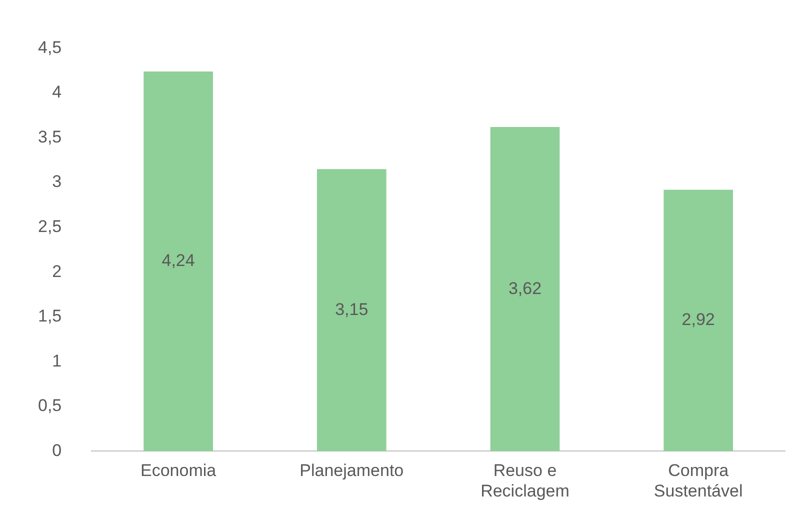 The height and width of the screenshot is (520, 803). What do you see at coordinates (57, 92) in the screenshot?
I see `y-tick-label: 4` at bounding box center [57, 92].